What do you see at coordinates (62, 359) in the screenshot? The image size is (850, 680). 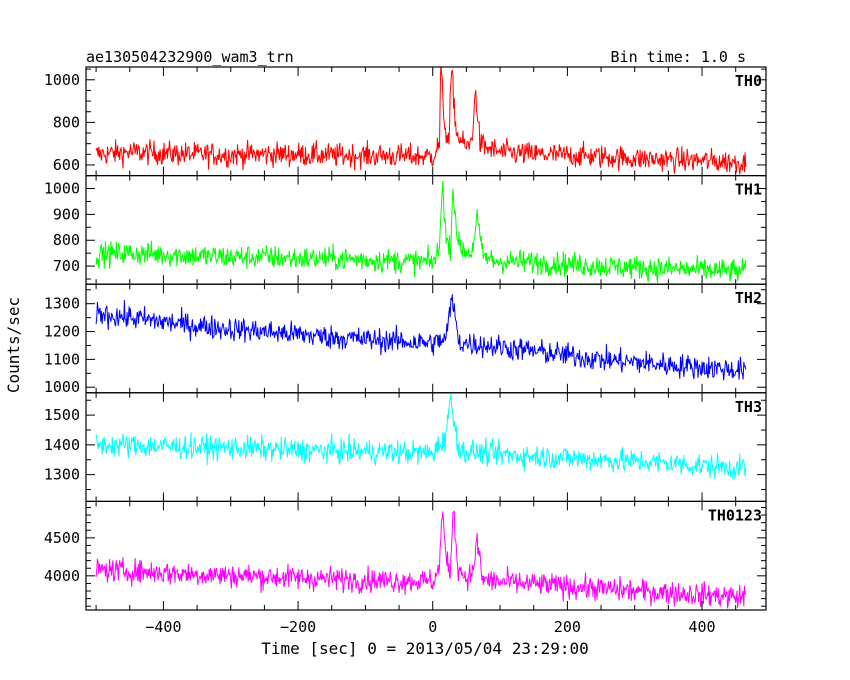 I see `y-tick-label: 1100` at bounding box center [62, 359].